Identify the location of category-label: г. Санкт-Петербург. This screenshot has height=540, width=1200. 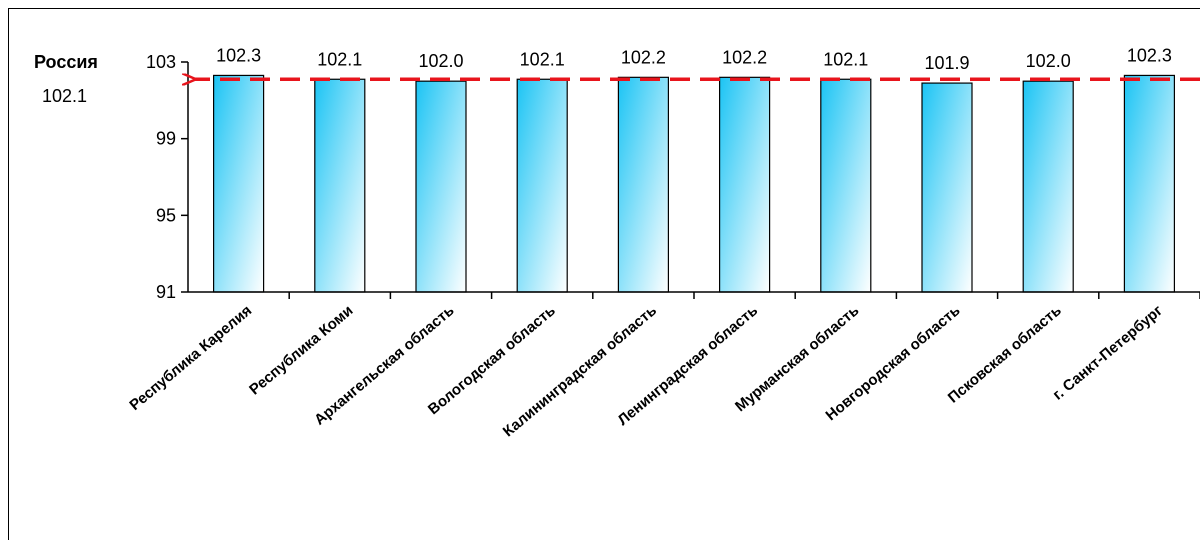
(1108, 353).